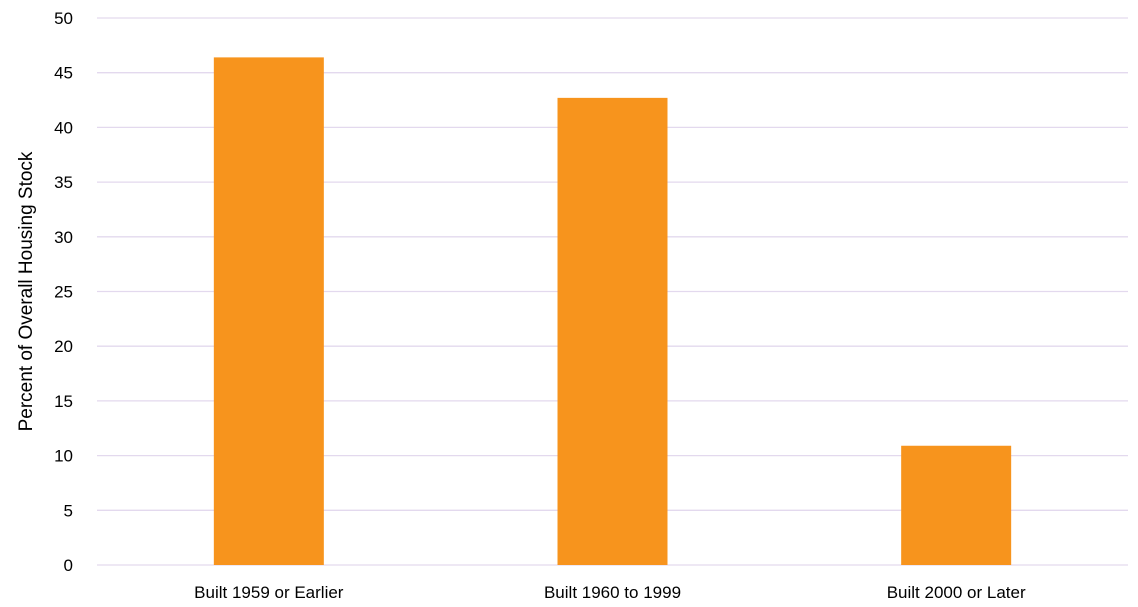 This screenshot has height=607, width=1138. I want to click on y-tick-label-30: 30, so click(63, 237).